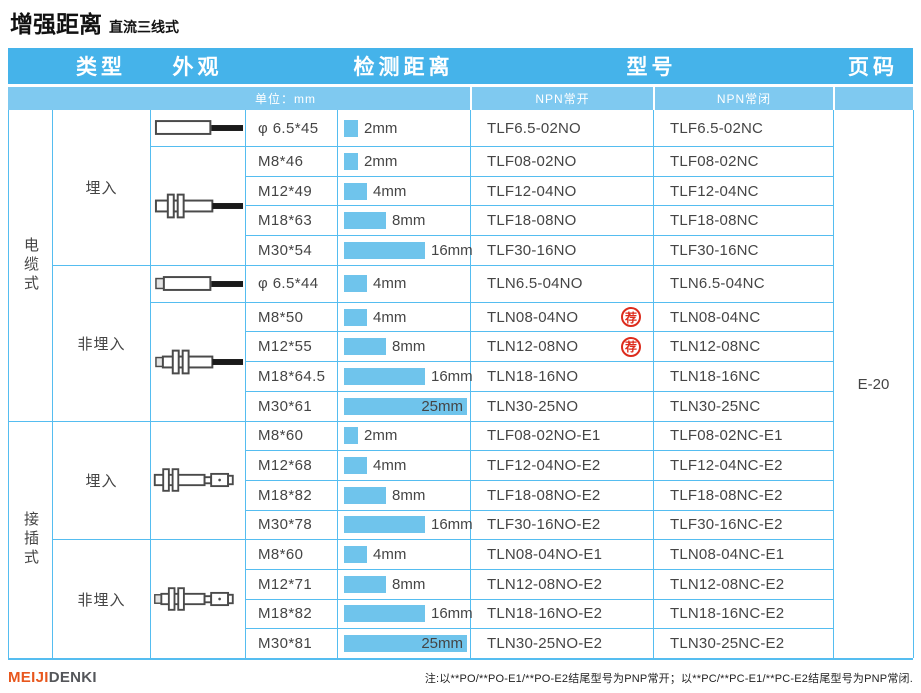  Describe the element at coordinates (404, 435) in the screenshot. I see `detection-distance-cell: 2mm` at that location.